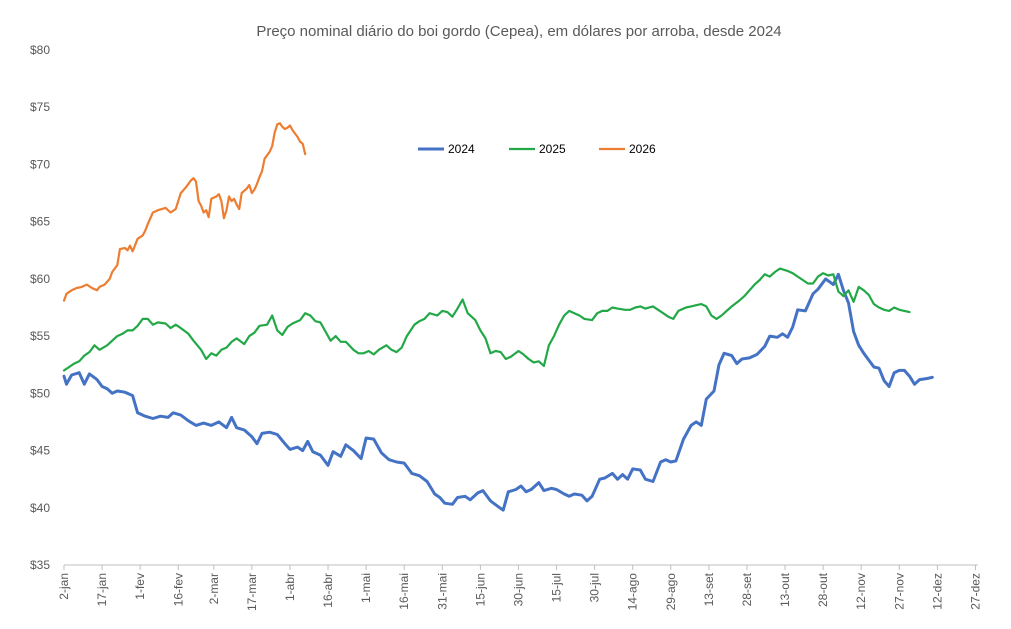 This screenshot has width=1011, height=629. Describe the element at coordinates (642, 149) in the screenshot. I see `legend-label-2026: 2026` at that location.